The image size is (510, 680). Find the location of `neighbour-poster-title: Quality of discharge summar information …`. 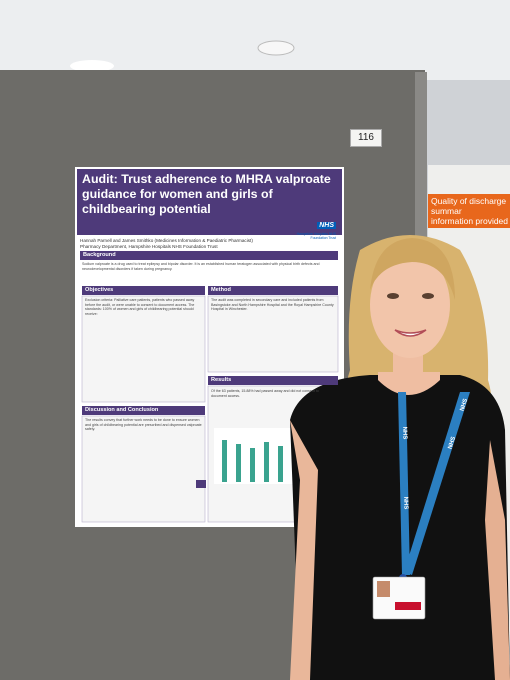

neighbour-poster-title: Quality of discharge summar information … is located at coordinates (469, 211).